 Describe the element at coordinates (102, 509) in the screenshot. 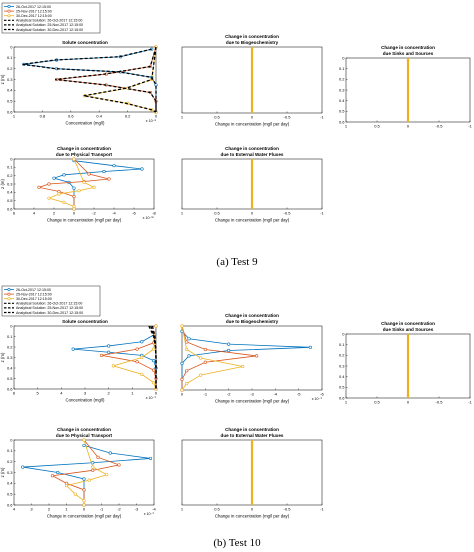

I see `plot-8-xtick-label-5: -1` at that location.